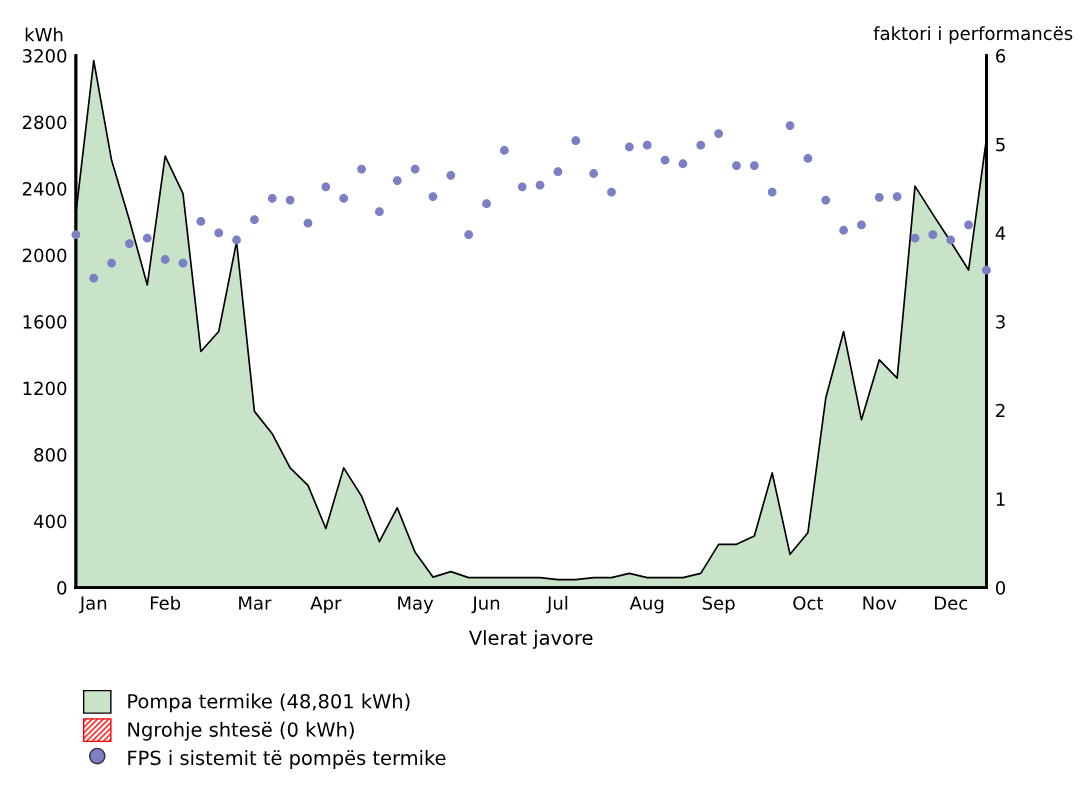  I want to click on legend-label: FPS i sistemit të pompës termike, so click(287, 759).